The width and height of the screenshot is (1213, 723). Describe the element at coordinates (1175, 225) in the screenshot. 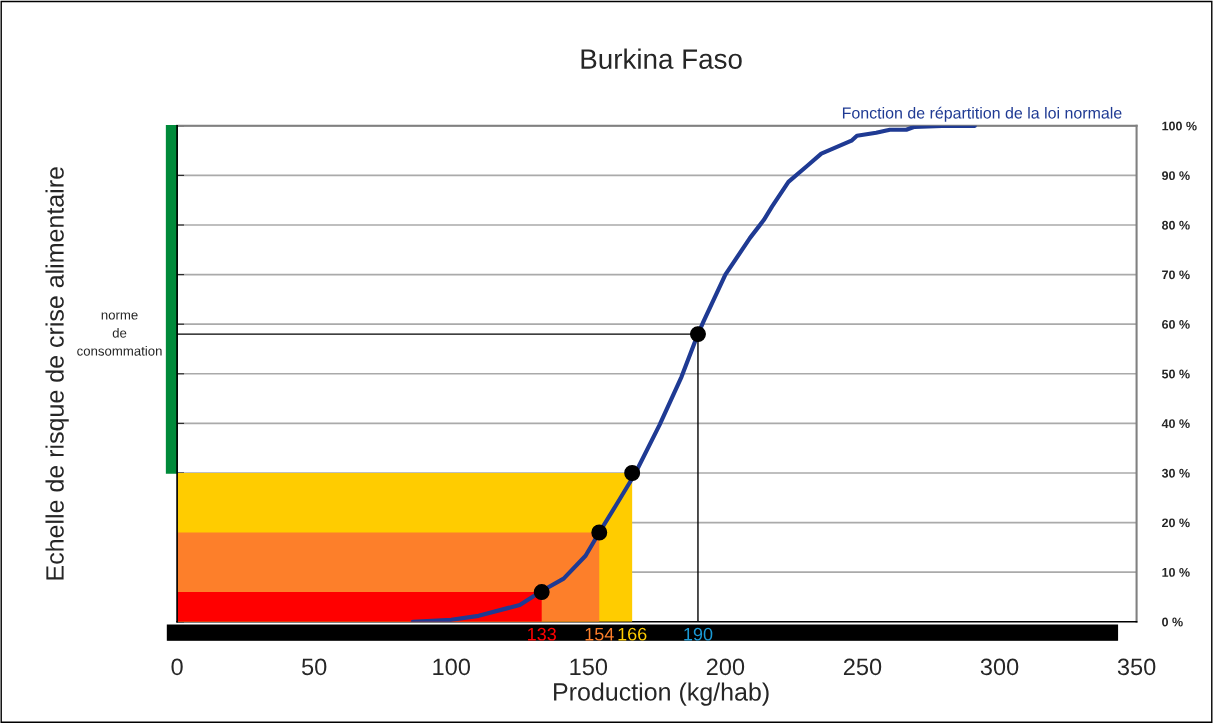

I see `y-tick-label: 80 %` at that location.